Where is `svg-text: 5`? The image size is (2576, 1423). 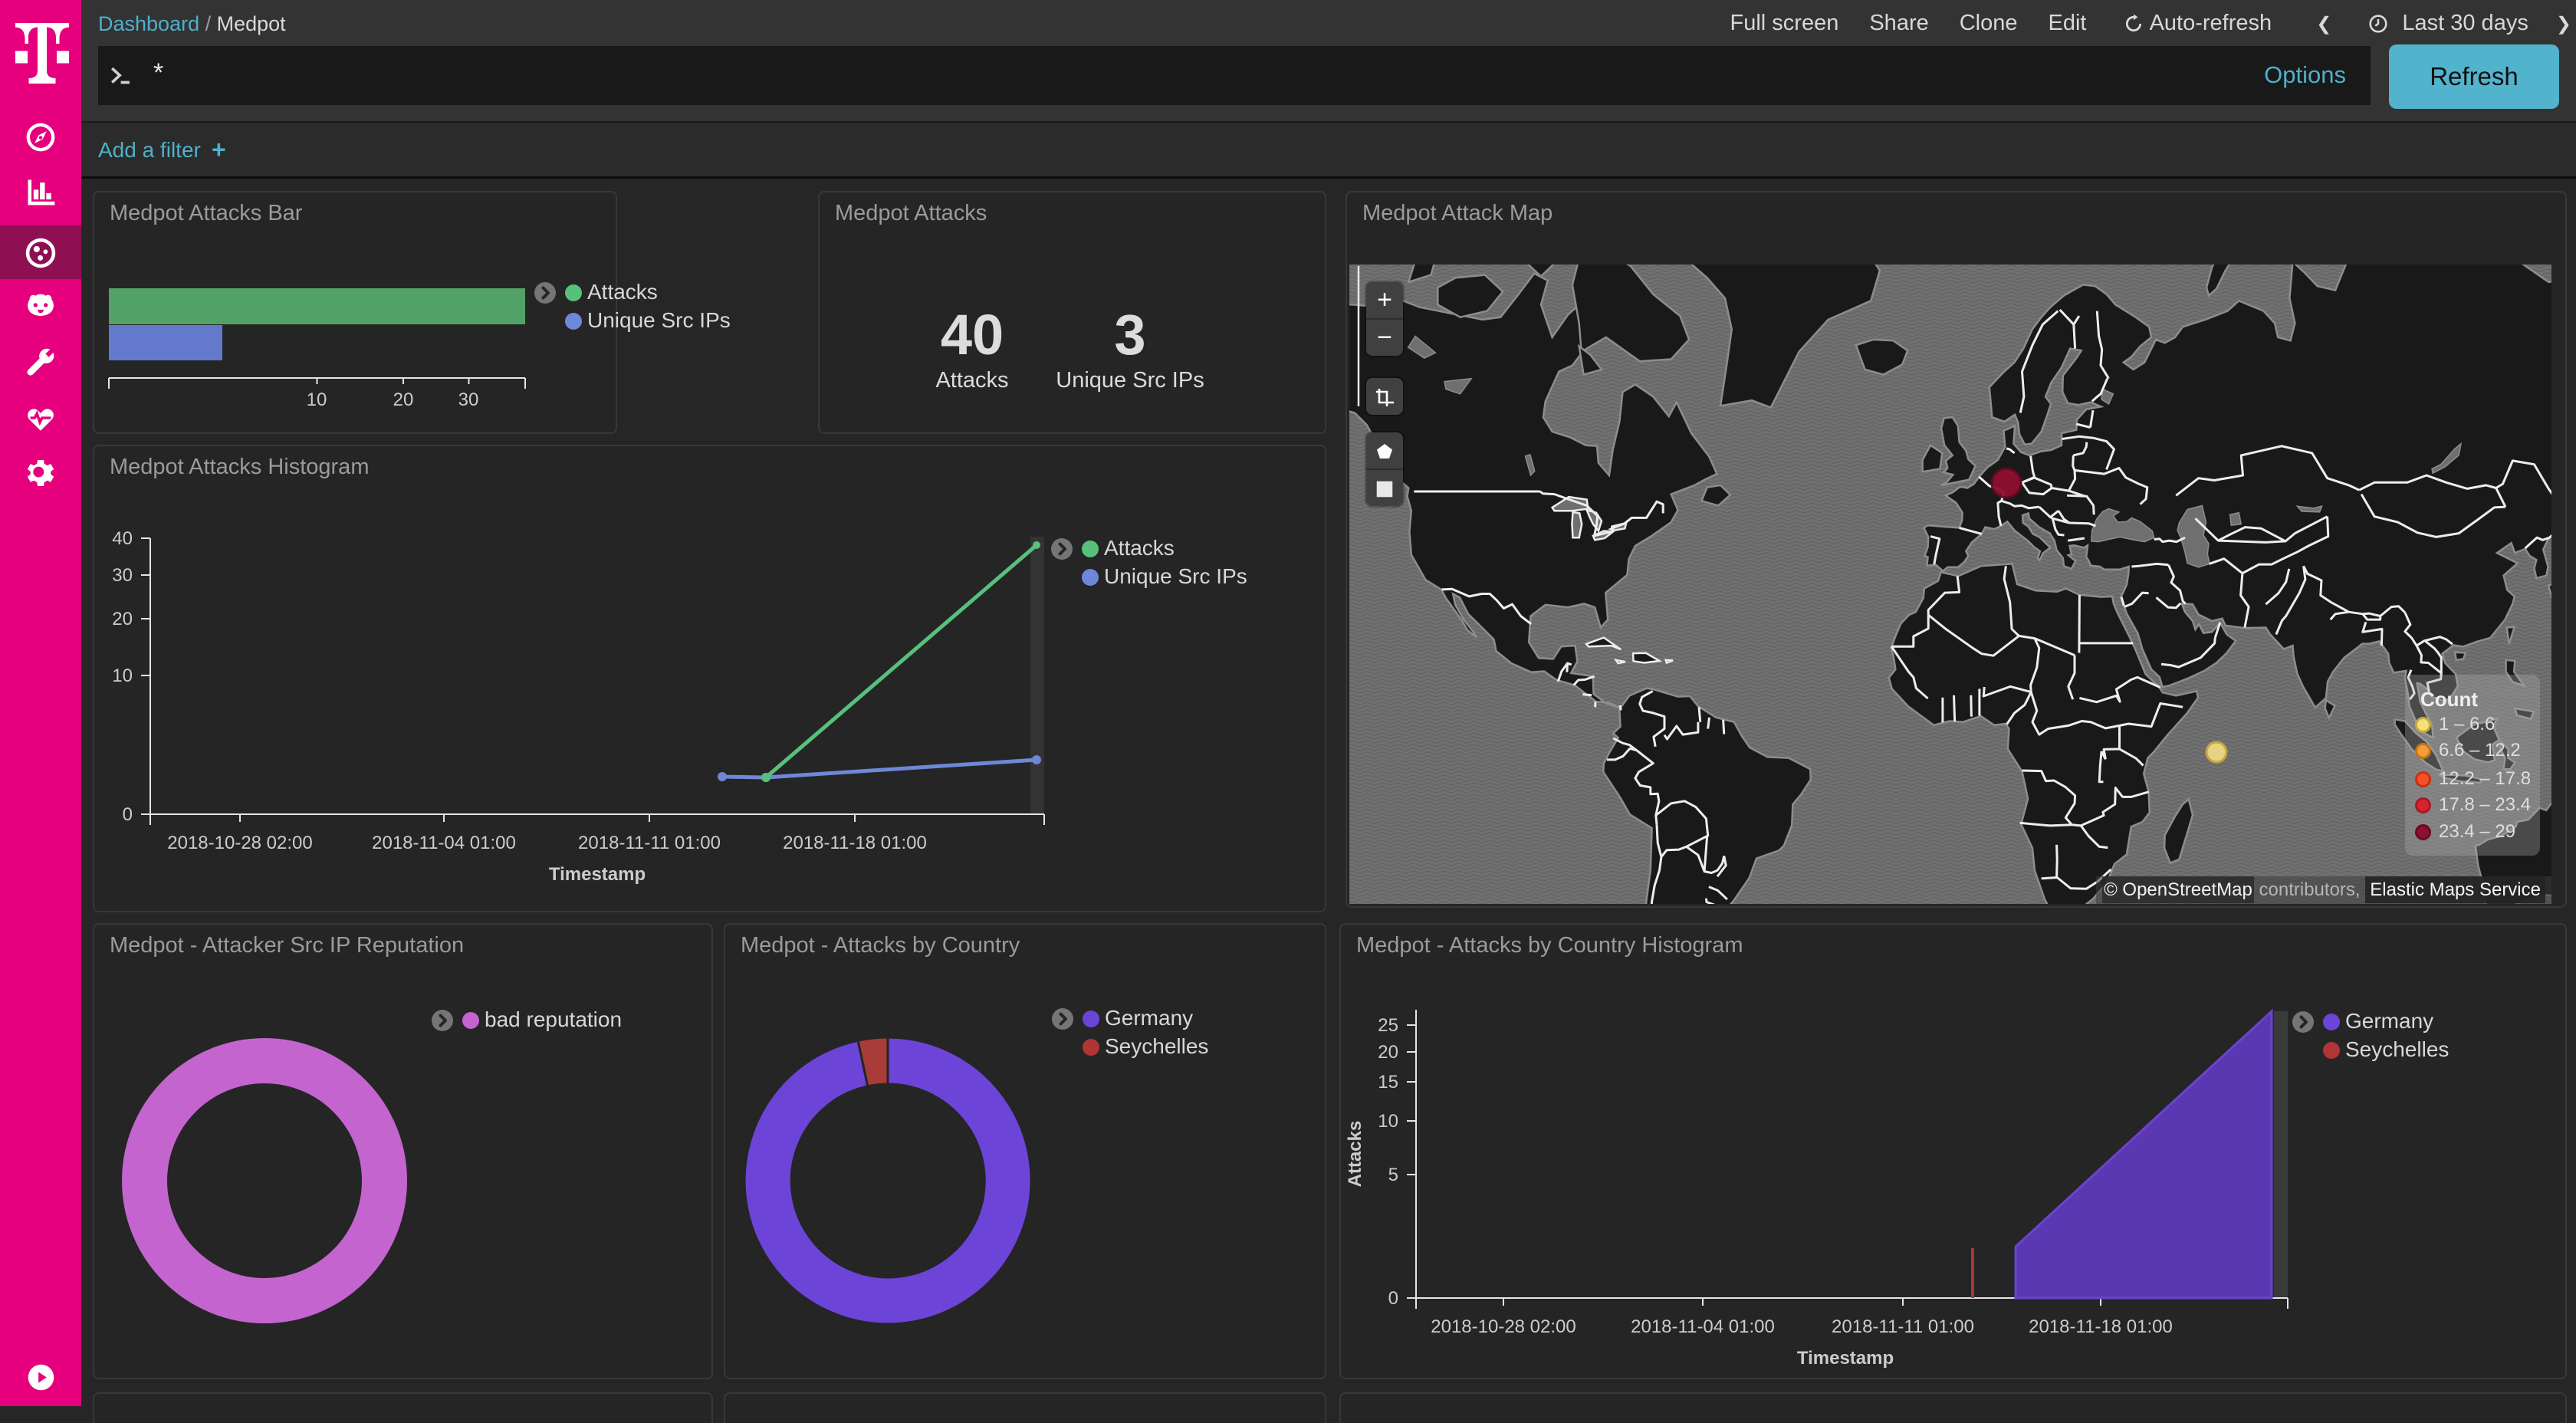
svg-text: 5 is located at coordinates (1393, 1175).